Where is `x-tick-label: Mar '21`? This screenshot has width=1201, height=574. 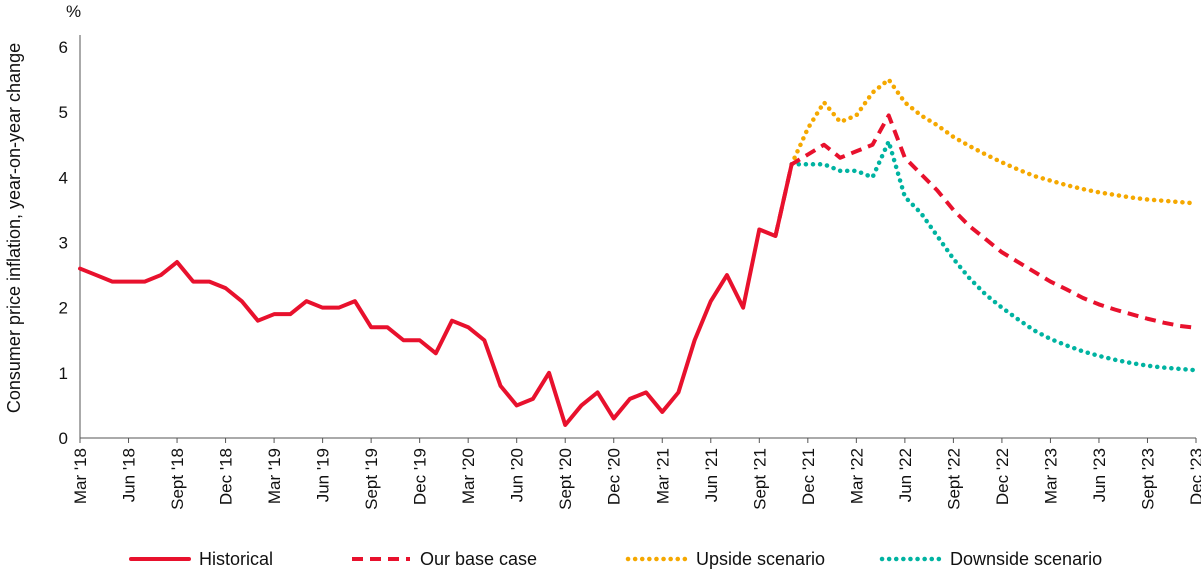
x-tick-label: Mar '21 is located at coordinates (662, 476).